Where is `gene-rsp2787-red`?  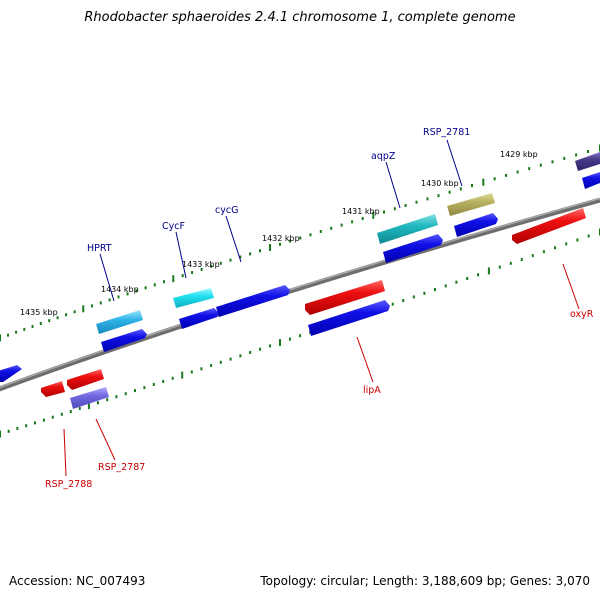 gene-rsp2787-red is located at coordinates (85, 379).